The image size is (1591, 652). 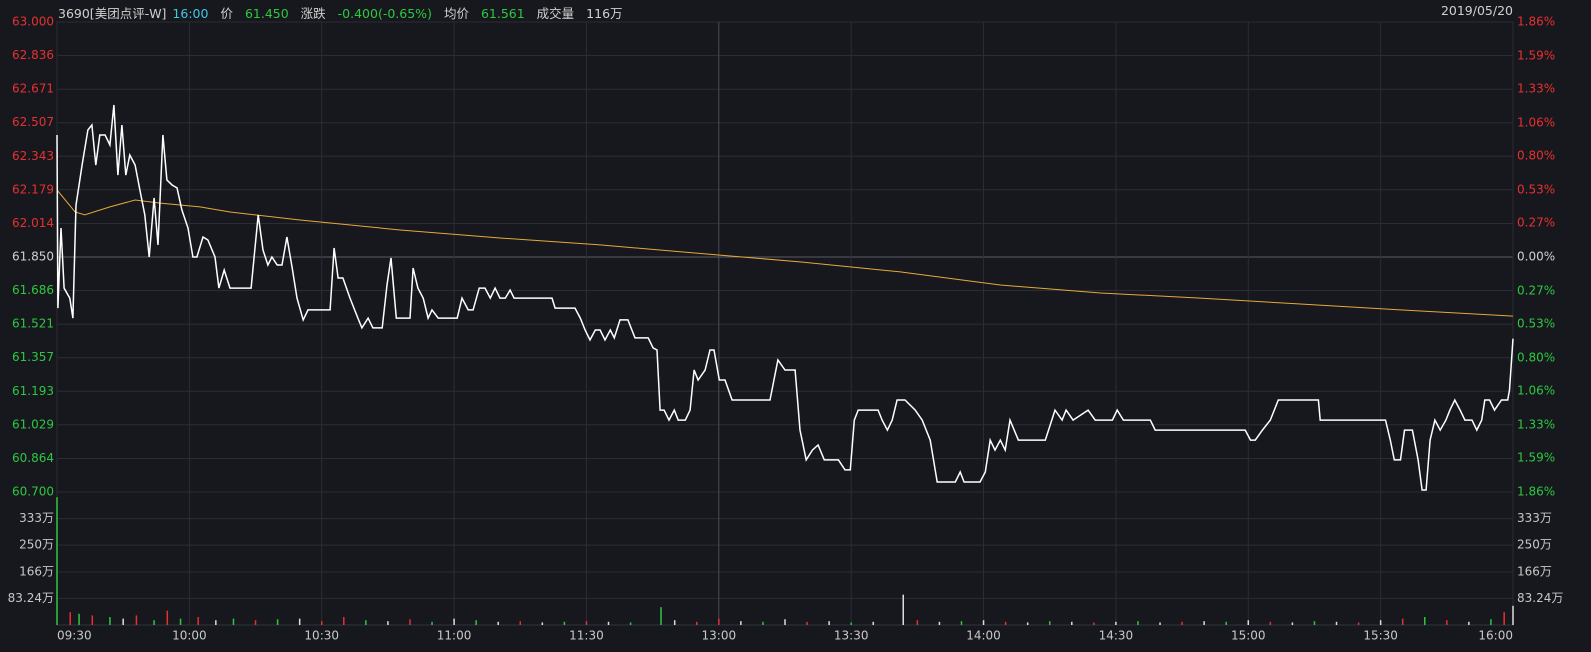 I want to click on avg-label: 均价, so click(x=456, y=13).